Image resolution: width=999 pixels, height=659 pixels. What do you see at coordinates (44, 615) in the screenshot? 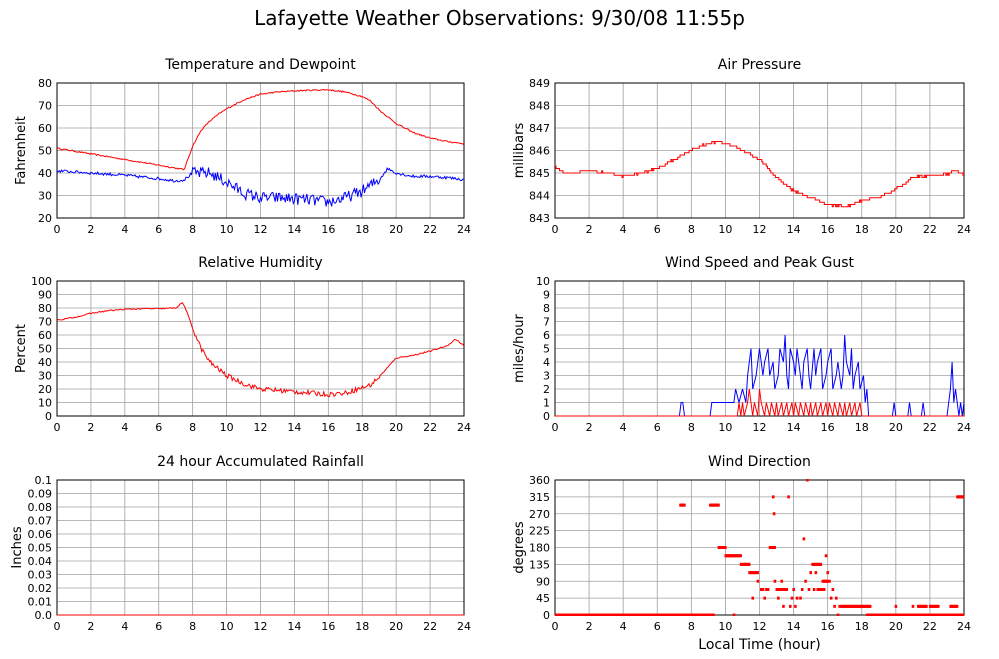
I see `y-tick-label: 0.0` at bounding box center [44, 615].